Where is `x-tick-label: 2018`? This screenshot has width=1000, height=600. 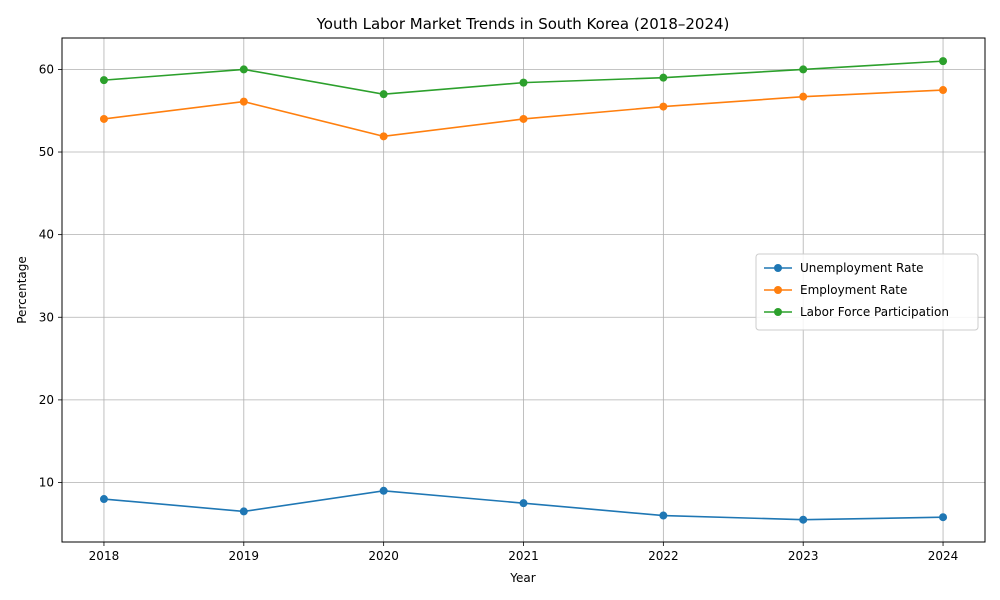 x-tick-label: 2018 is located at coordinates (104, 556).